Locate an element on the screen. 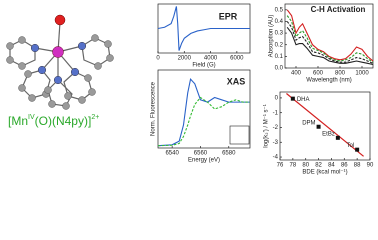 The width and height of the screenshot is (378, 240). label-part: [Mn is located at coordinates (18, 121).